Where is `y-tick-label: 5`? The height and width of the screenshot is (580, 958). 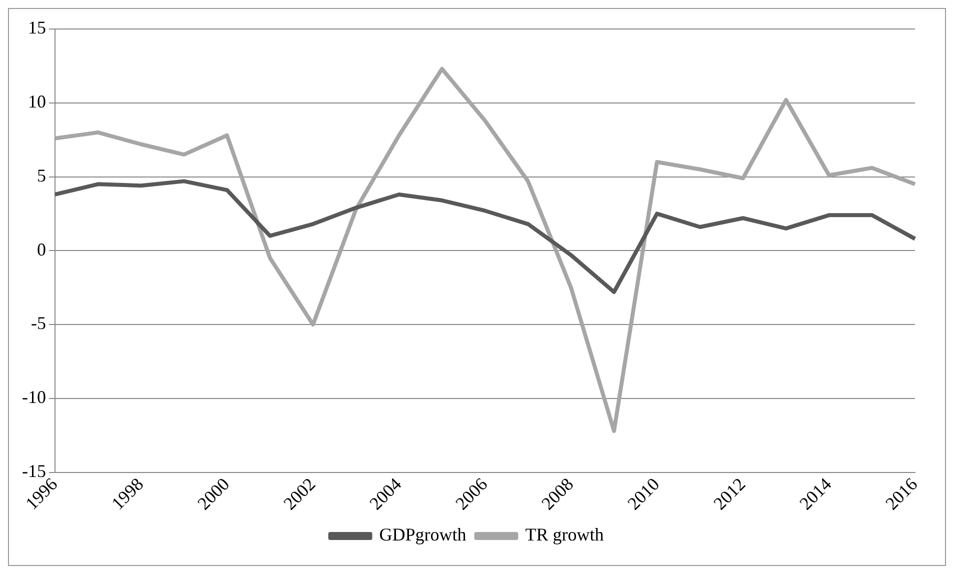
y-tick-label: 5 is located at coordinates (41, 175).